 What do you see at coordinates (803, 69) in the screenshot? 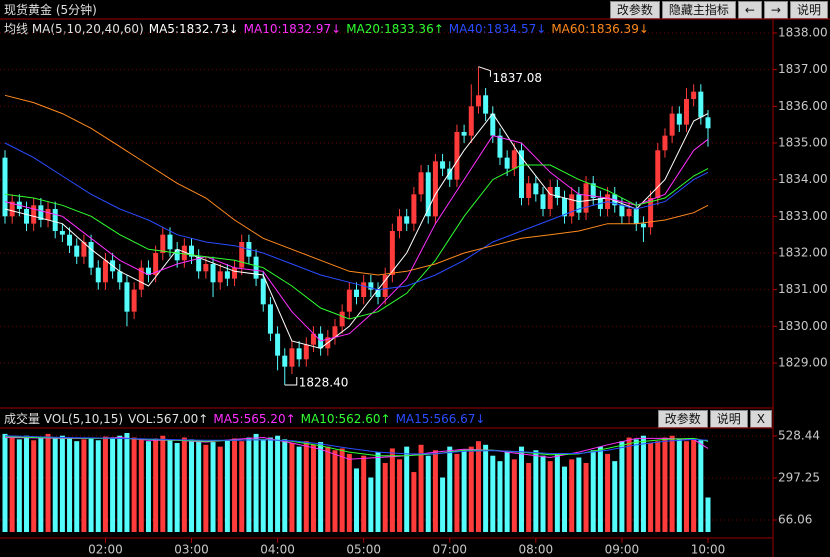
I see `y-tick-label: 1837.00` at bounding box center [803, 69].